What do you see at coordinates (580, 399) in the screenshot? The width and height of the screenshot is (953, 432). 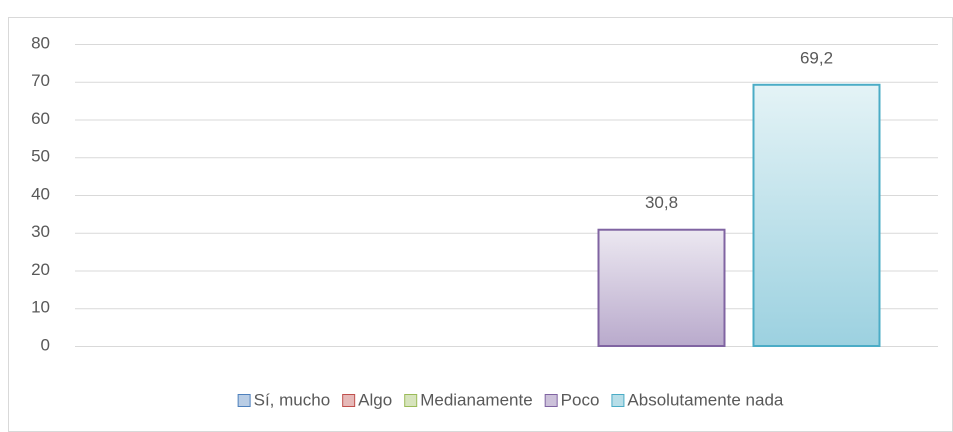 I see `legend-label: Poco` at bounding box center [580, 399].